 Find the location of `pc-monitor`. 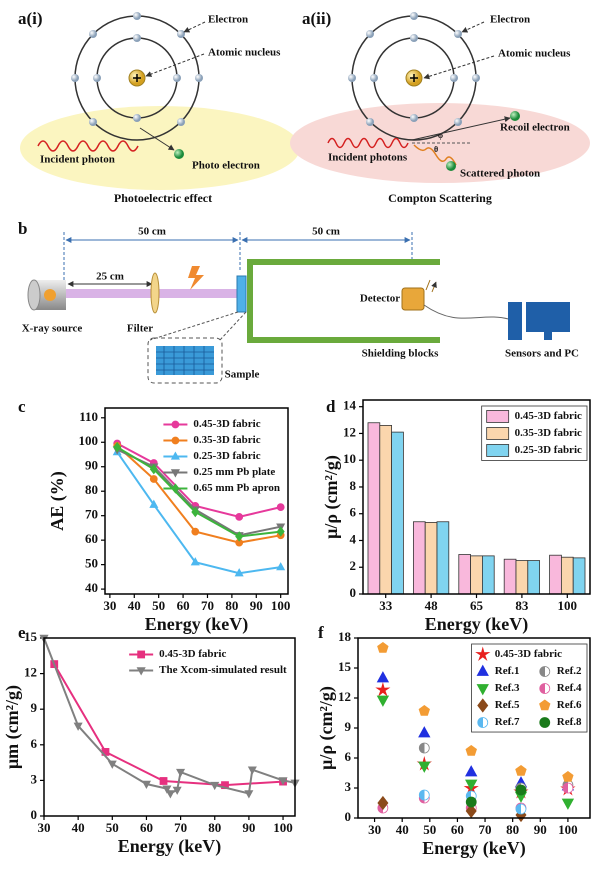

pc-monitor is located at coordinates (548, 317).